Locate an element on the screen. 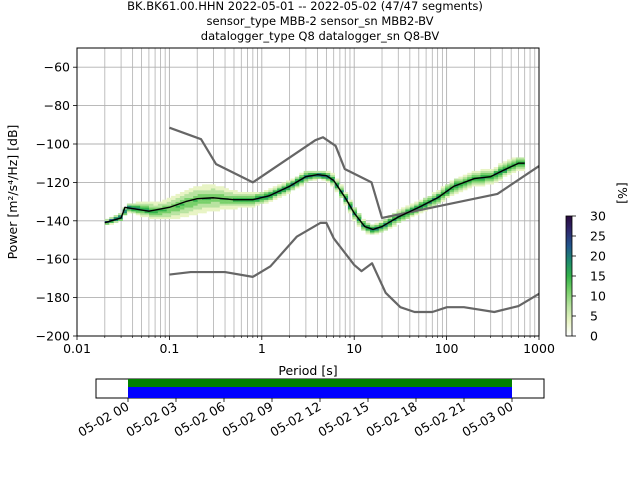  x-tick-label: 0.1 is located at coordinates (169, 348).